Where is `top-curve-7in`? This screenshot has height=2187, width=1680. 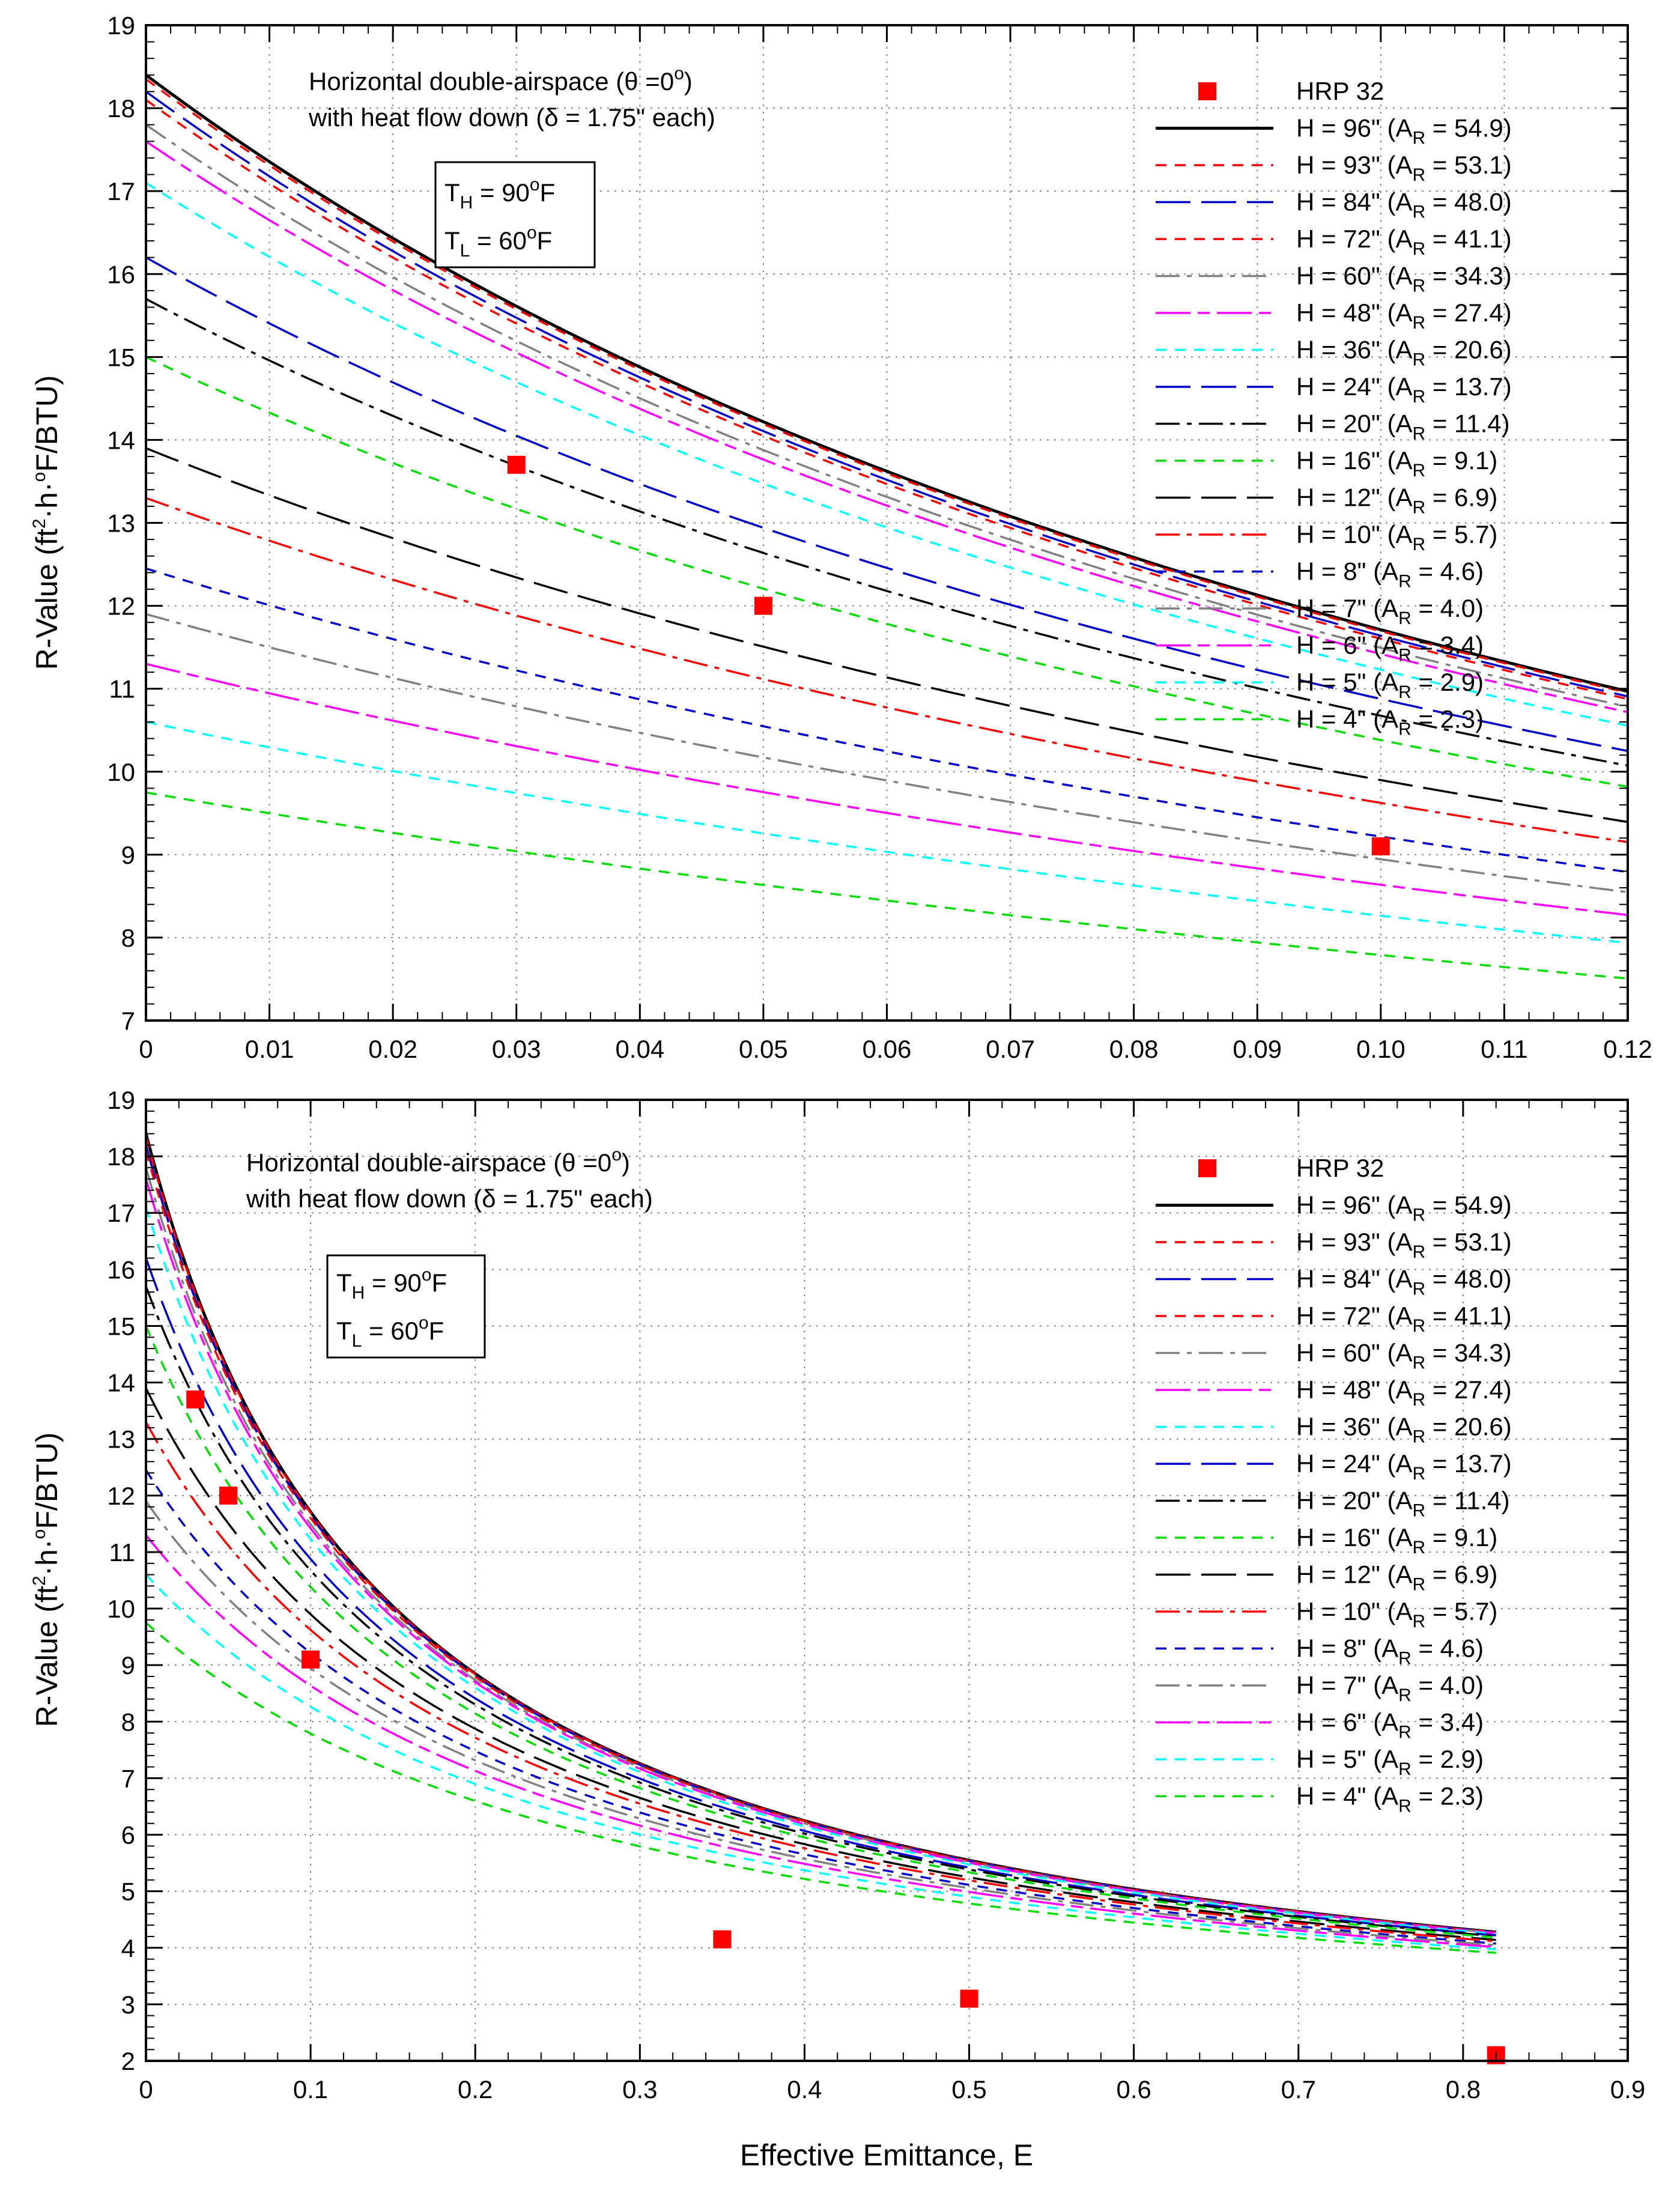 top-curve-7in is located at coordinates (887, 753).